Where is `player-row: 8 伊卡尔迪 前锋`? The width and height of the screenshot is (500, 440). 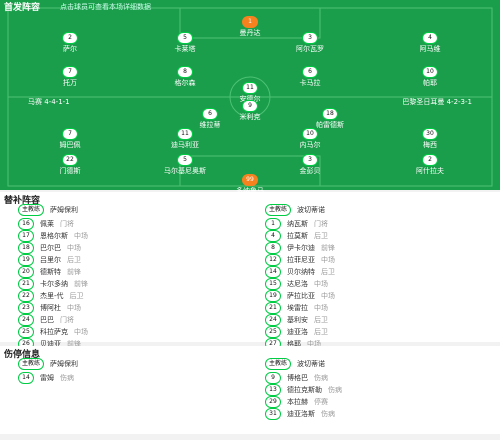 player-row: 8 伊卡尔迪 前锋 is located at coordinates (380, 248).